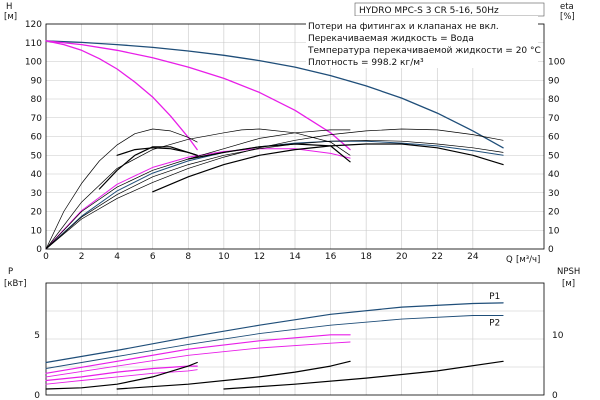 This screenshot has height=400, width=600. What do you see at coordinates (331, 257) in the screenshot?
I see `x-tick-label: 16` at bounding box center [331, 257].